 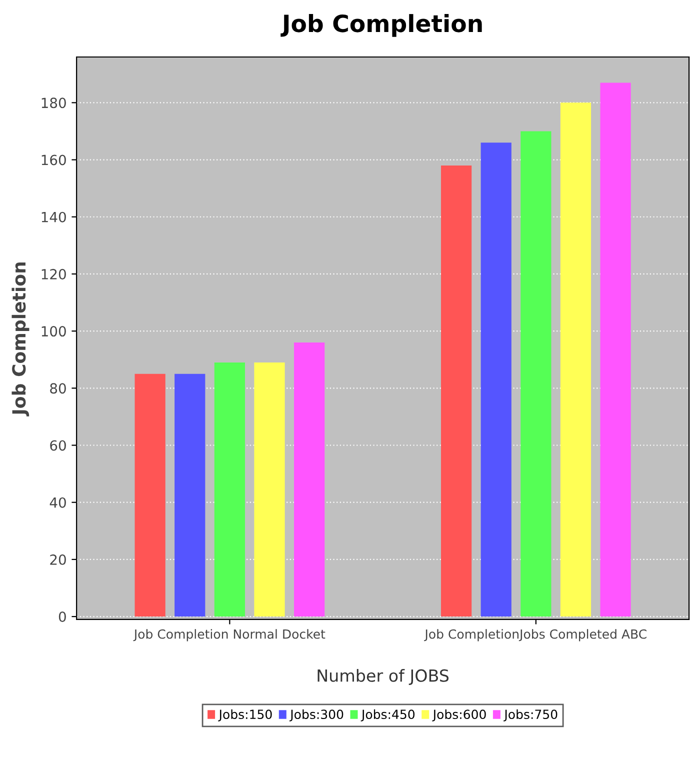 What do you see at coordinates (387, 715) in the screenshot?
I see `legend-label: Jobs:450` at bounding box center [387, 715].